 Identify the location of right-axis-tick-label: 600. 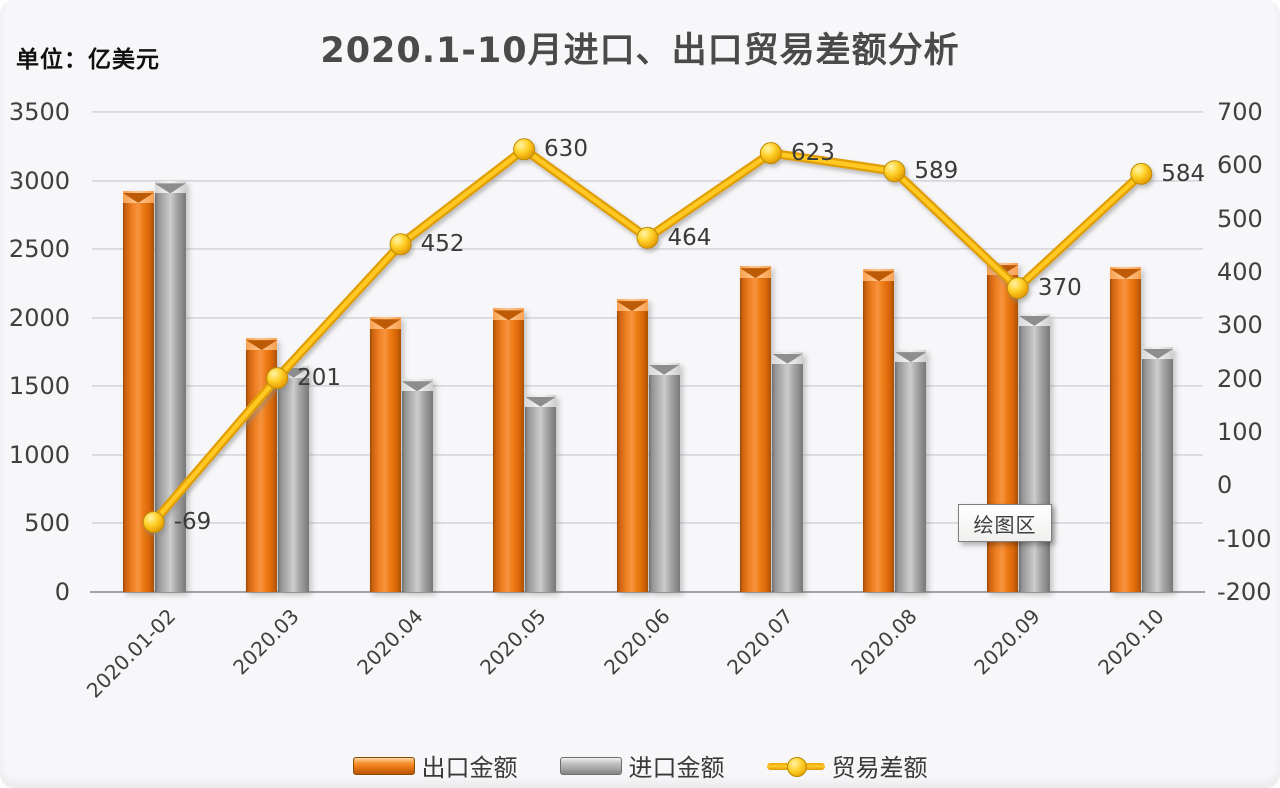
(1240, 165).